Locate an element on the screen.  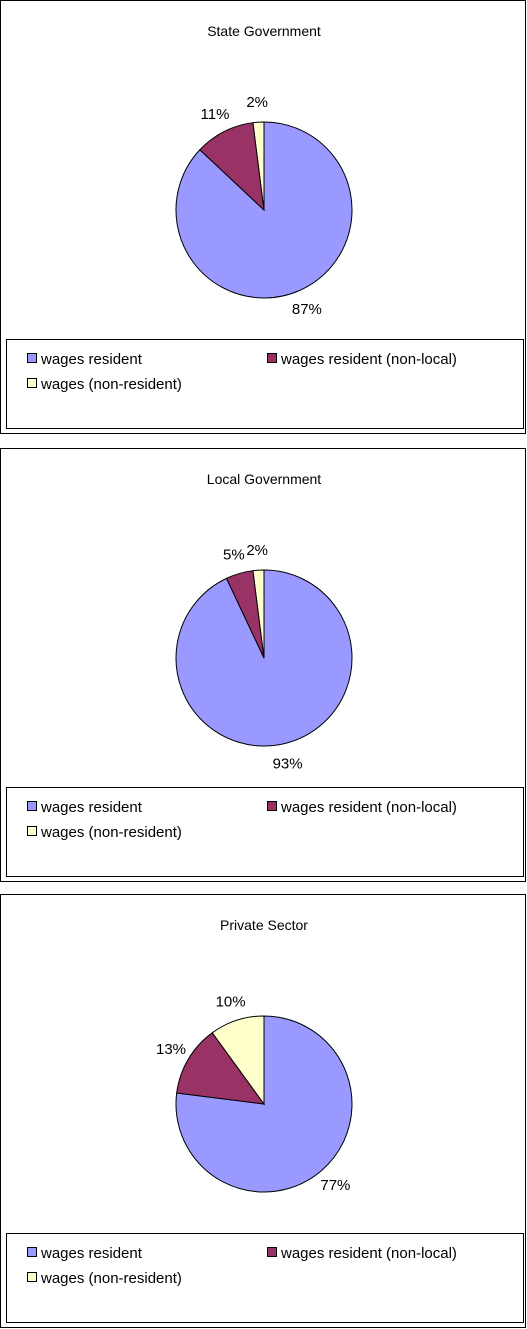
data-labels: 77% 13% 10% is located at coordinates (253, 1093).